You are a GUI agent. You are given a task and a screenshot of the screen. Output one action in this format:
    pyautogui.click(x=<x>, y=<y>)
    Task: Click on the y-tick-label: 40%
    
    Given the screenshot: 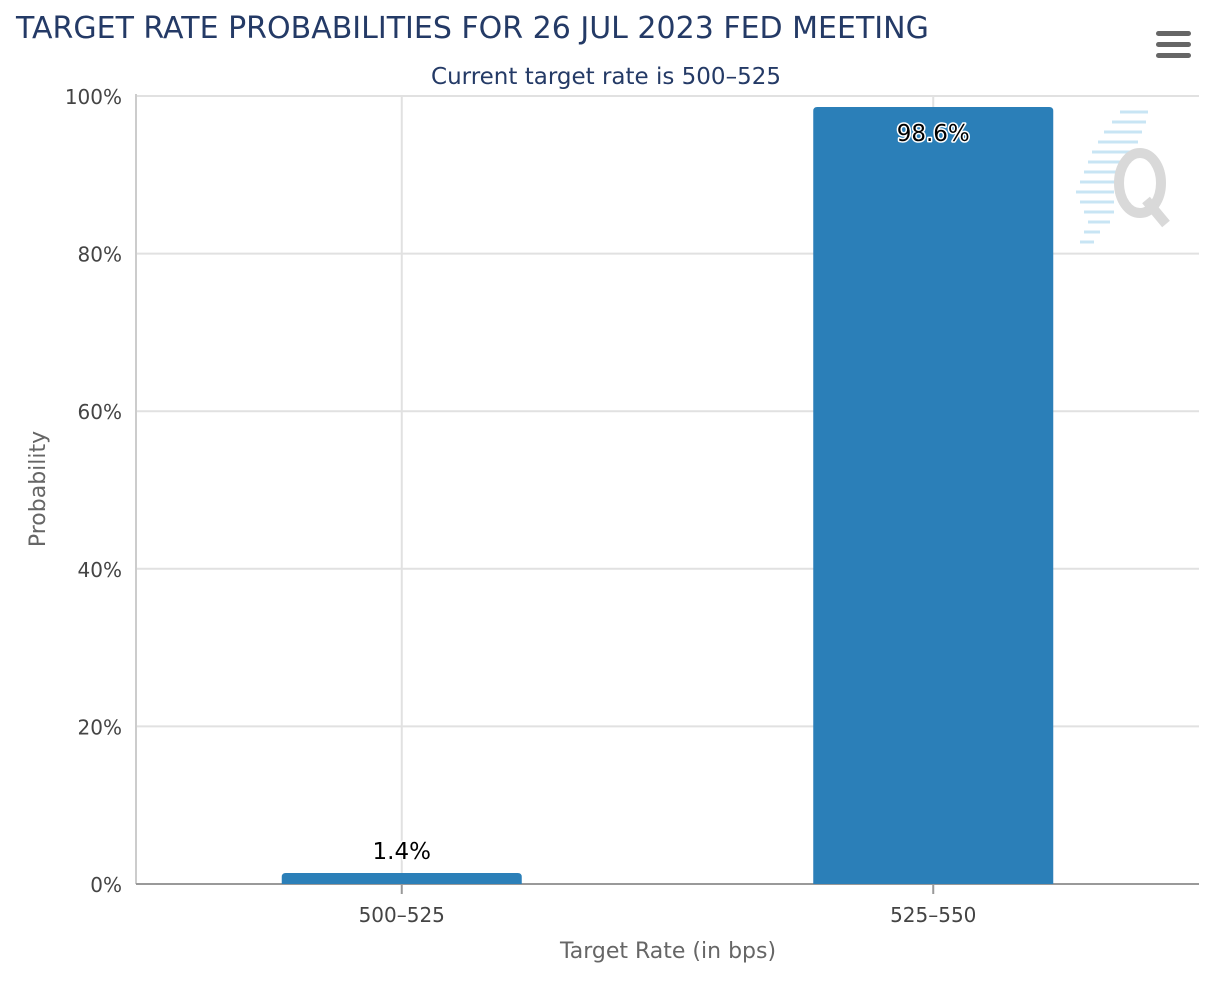 What is the action you would take?
    pyautogui.click(x=100, y=570)
    